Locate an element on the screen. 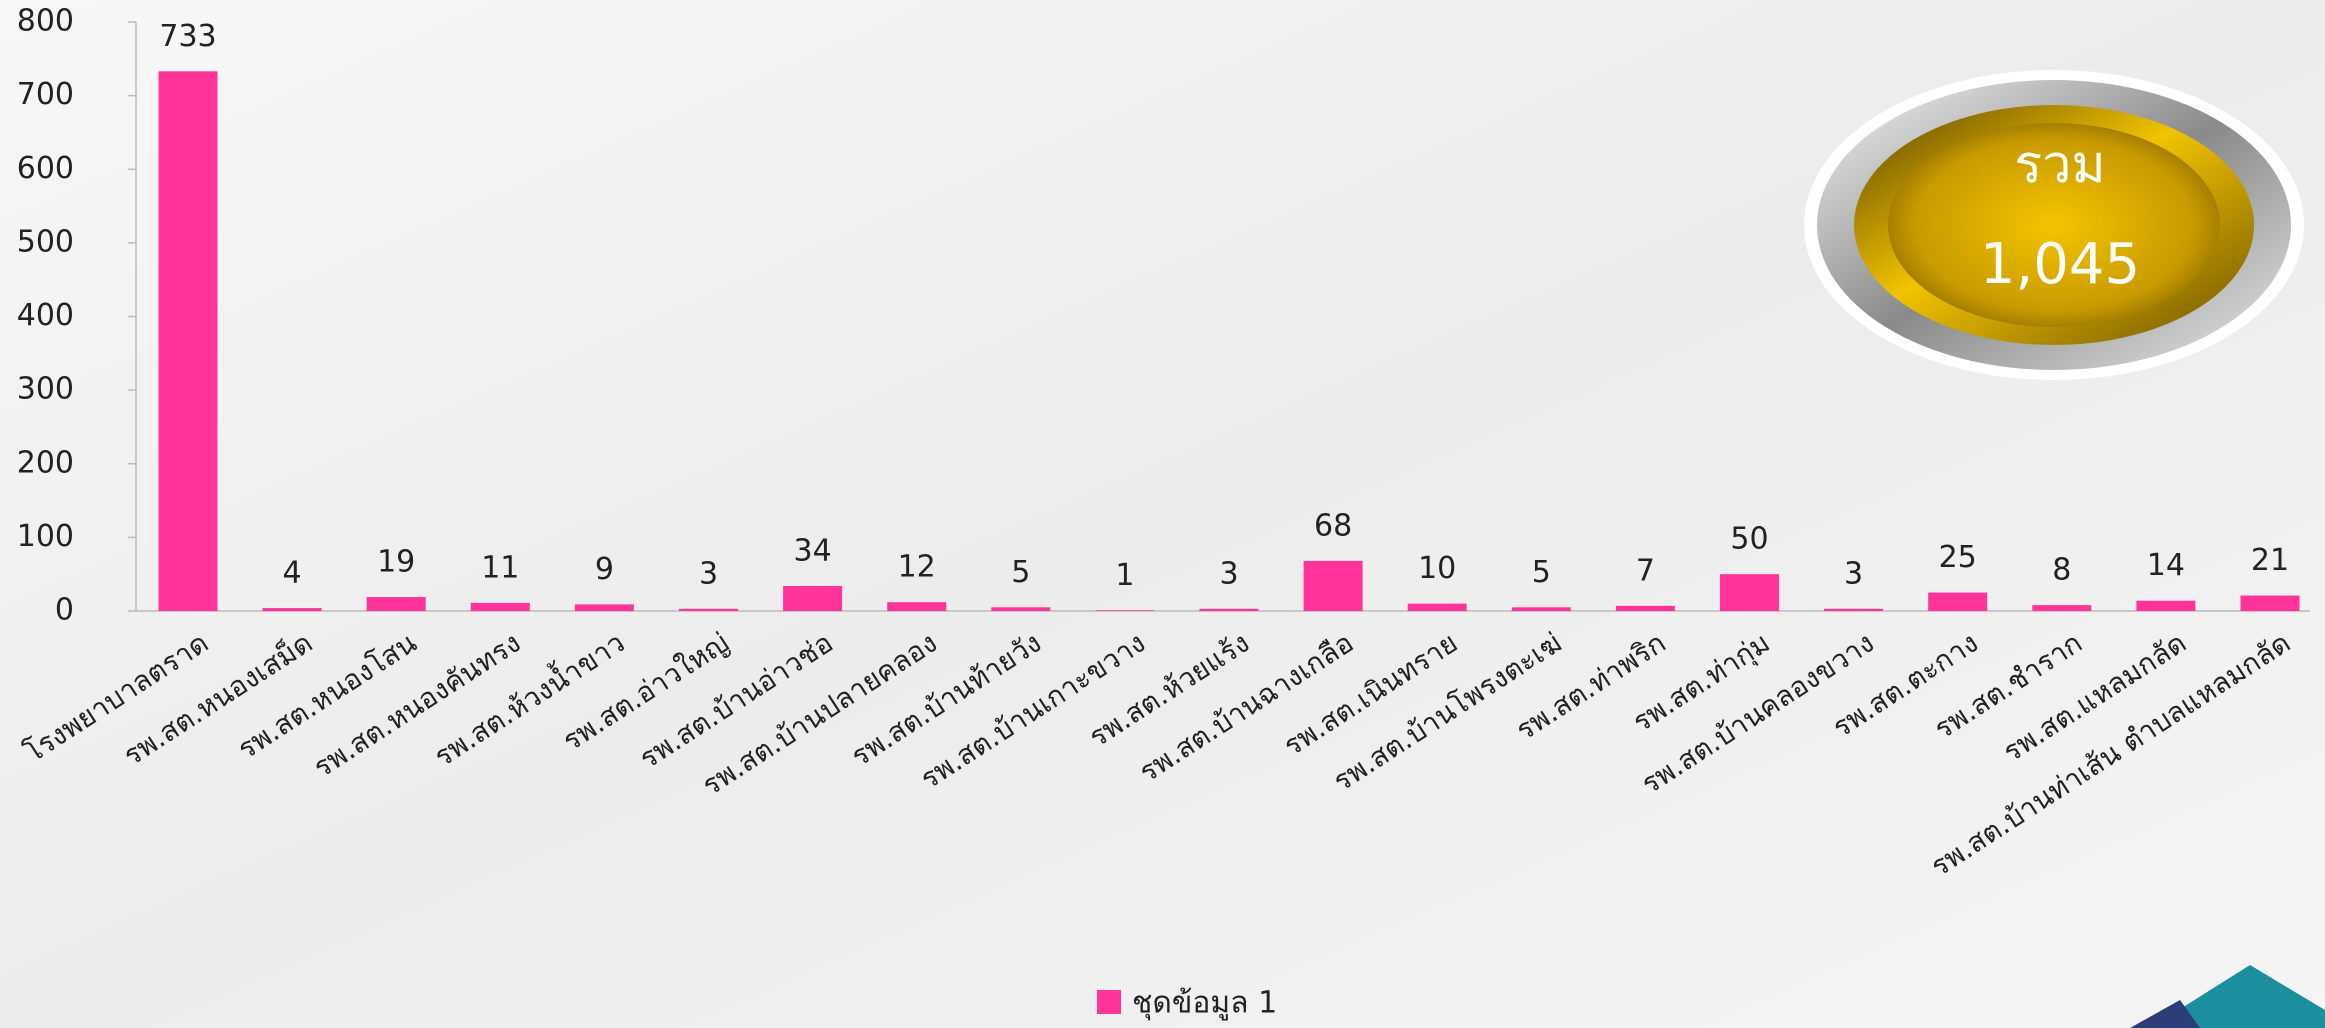 This screenshot has height=1028, width=2325. legend-swatch is located at coordinates (1109, 1002).